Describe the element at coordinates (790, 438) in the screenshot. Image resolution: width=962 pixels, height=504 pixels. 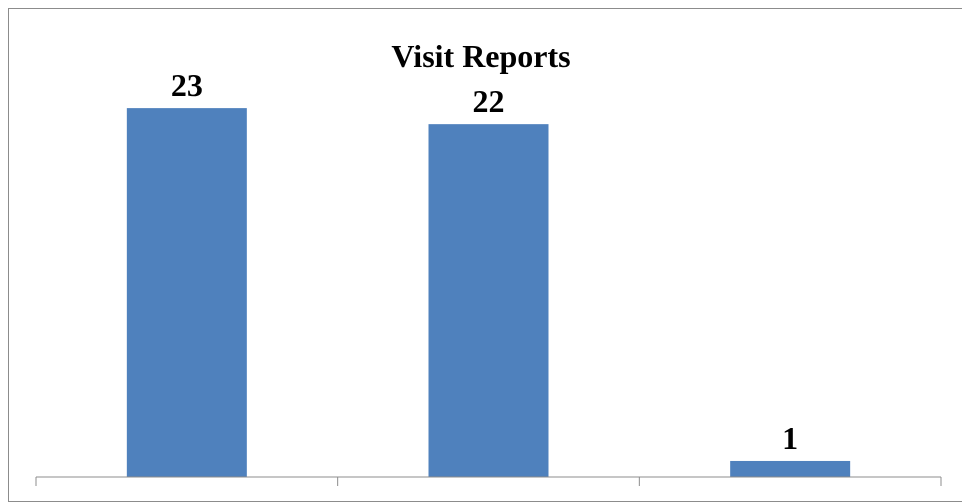
I see `data-label-3: 1` at that location.